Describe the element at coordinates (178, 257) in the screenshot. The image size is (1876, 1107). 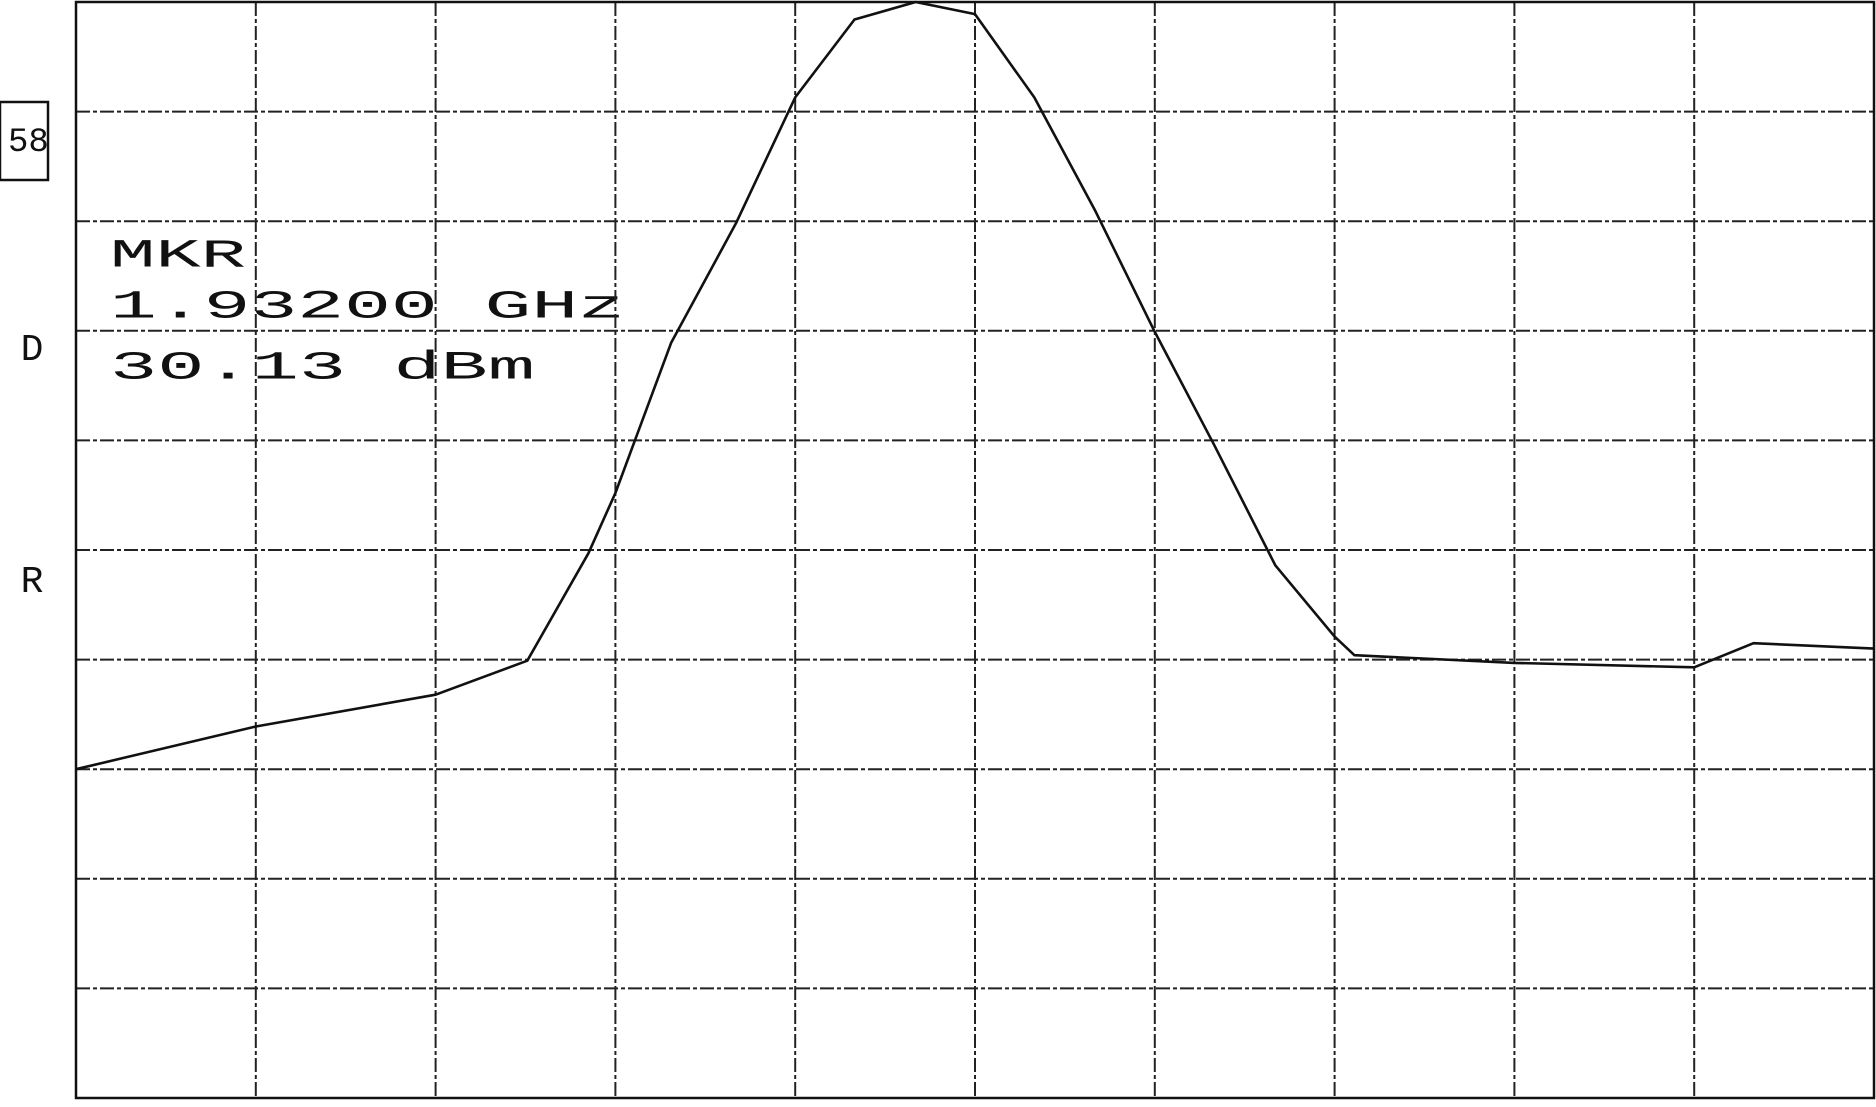
I see `marker-label: MKR` at that location.